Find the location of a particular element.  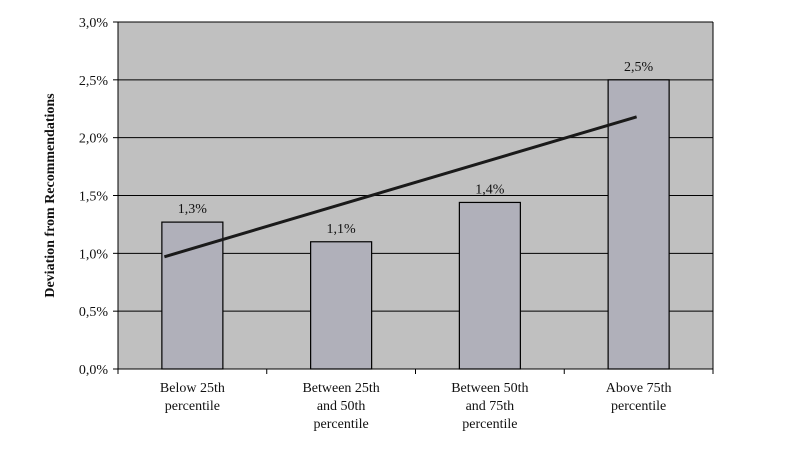

data-label-3: 2,5% is located at coordinates (639, 67).